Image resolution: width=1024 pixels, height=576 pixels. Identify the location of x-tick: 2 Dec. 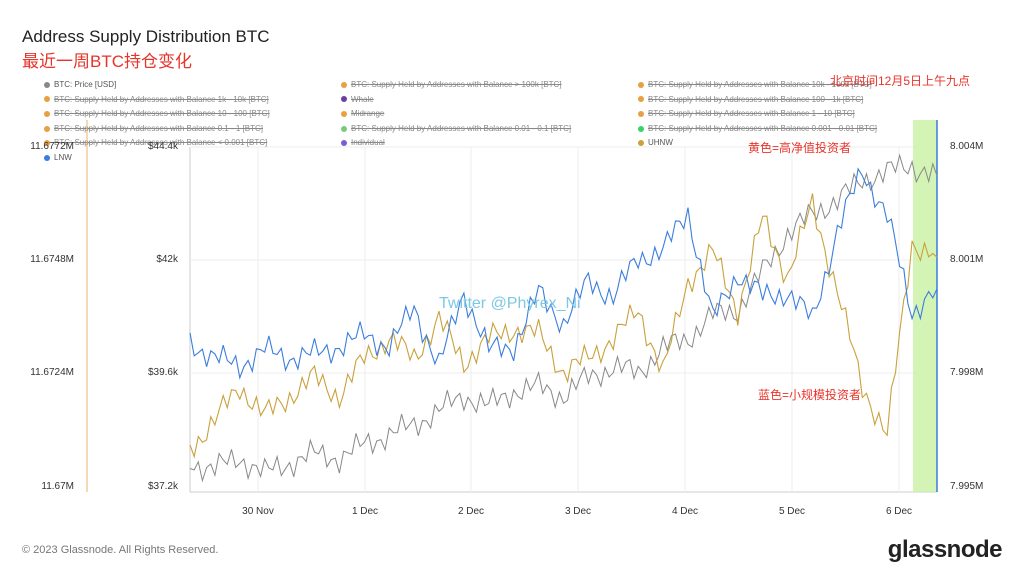
(471, 511).